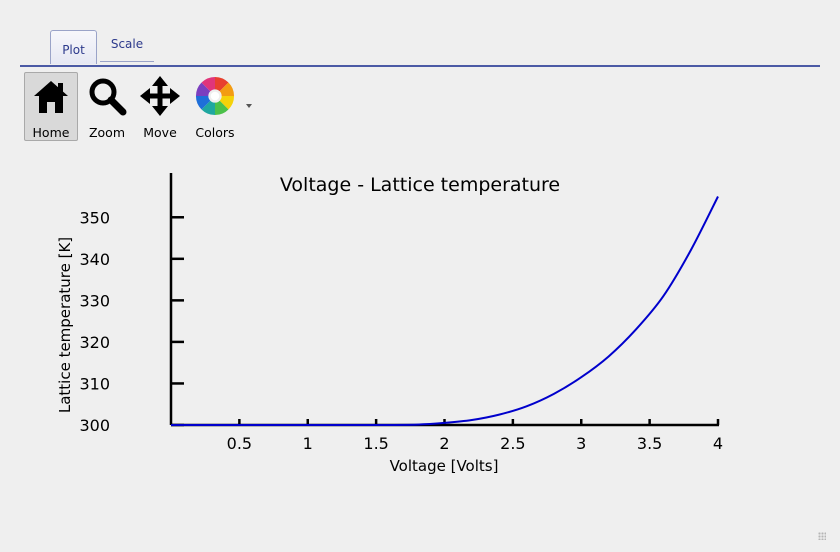 This screenshot has width=840, height=552. What do you see at coordinates (308, 443) in the screenshot?
I see `x-tick-label: 1` at bounding box center [308, 443].